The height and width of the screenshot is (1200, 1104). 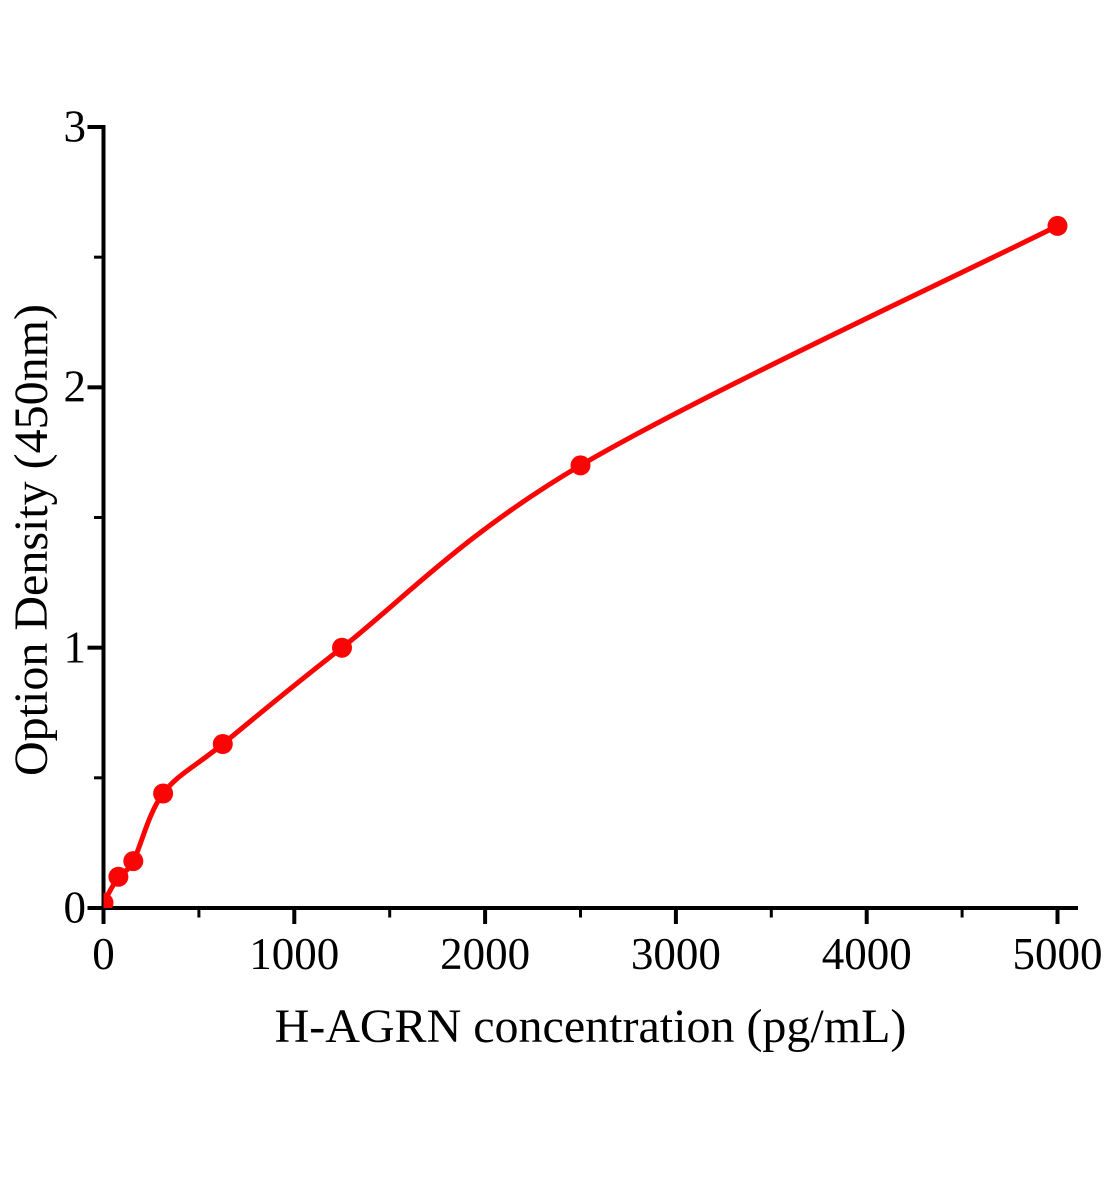 I want to click on x-tick-label: 1000, so click(x=294, y=954).